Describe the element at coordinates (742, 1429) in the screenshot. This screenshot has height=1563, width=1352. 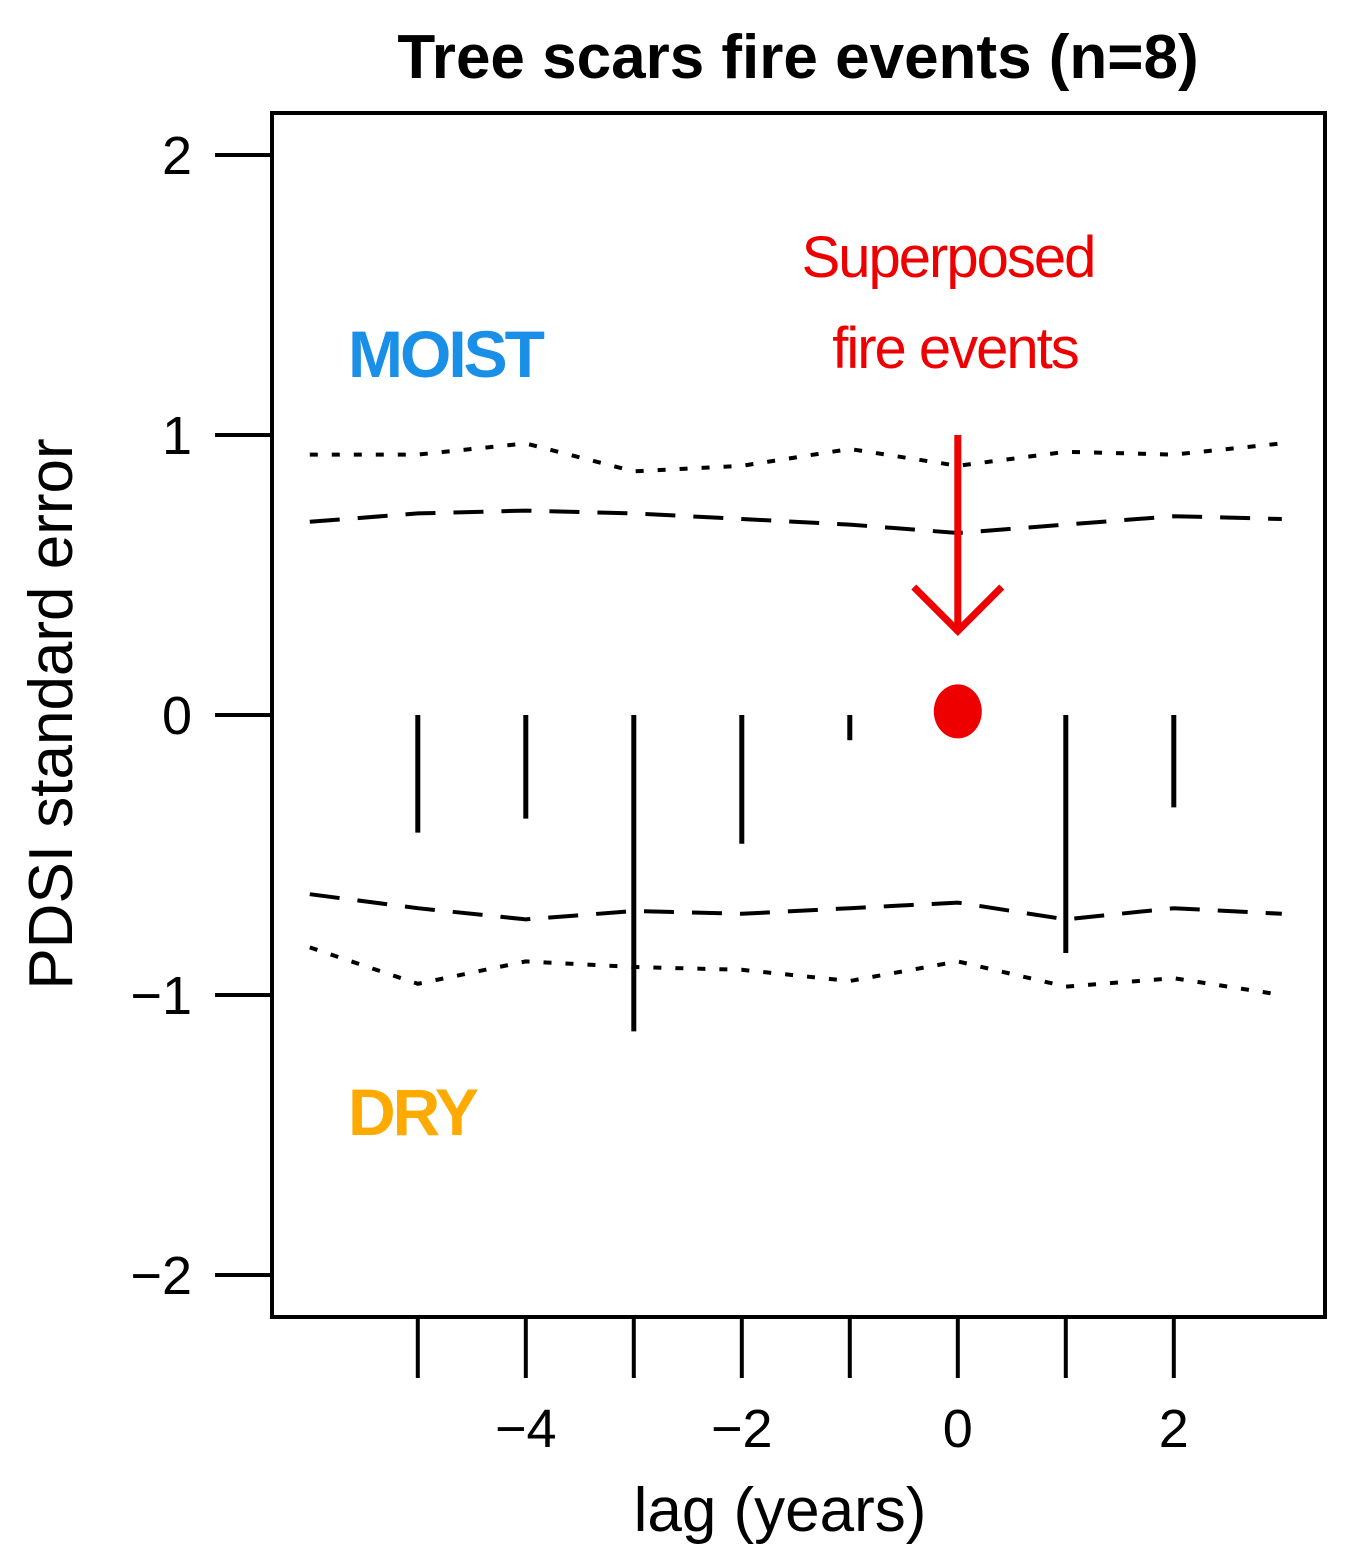
I see `x-tick-label: −2` at that location.